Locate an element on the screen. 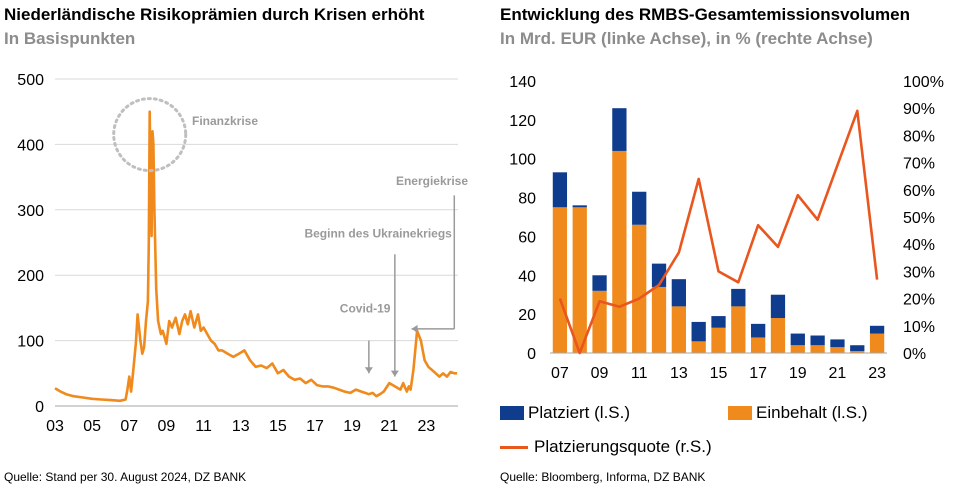  left-y-tick-label: 200 is located at coordinates (30, 276).